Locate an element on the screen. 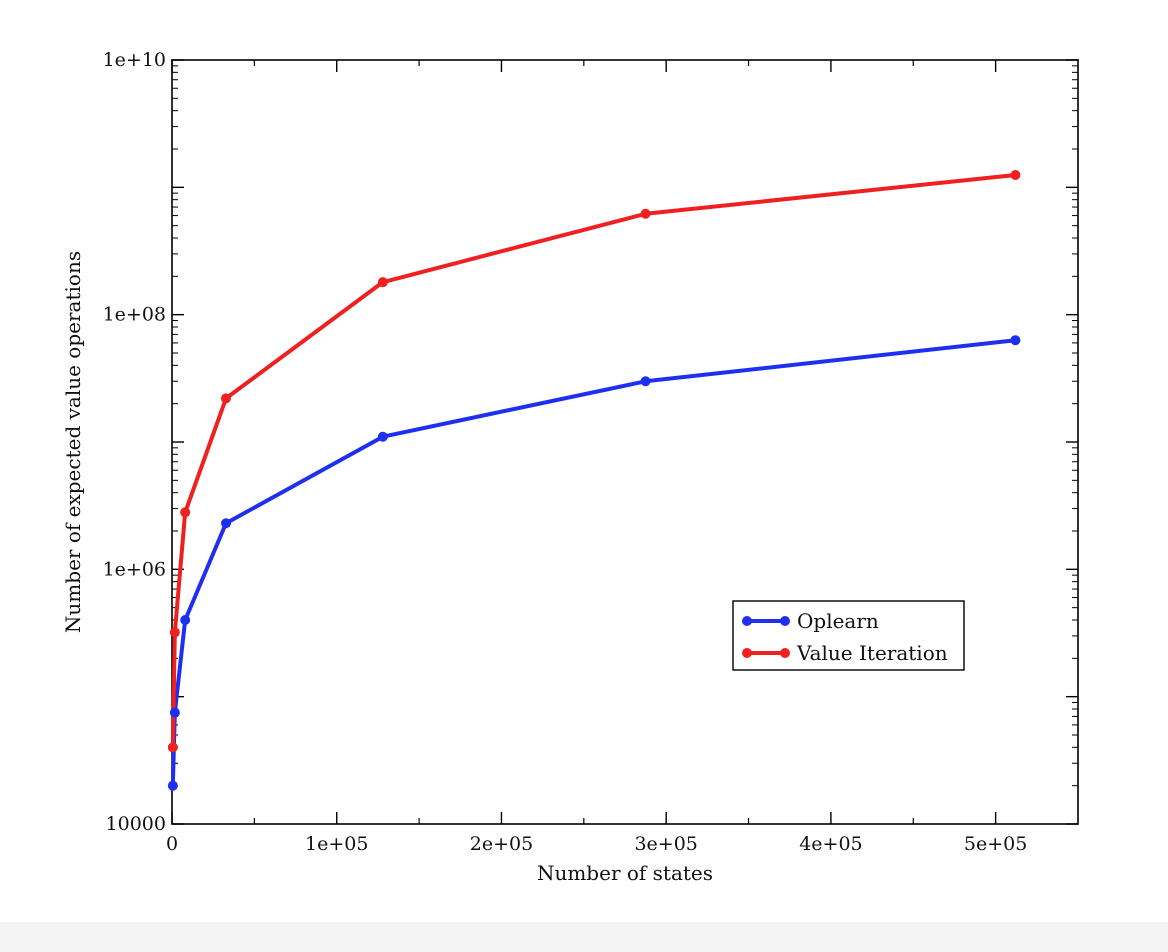  legend-box is located at coordinates (848, 635).